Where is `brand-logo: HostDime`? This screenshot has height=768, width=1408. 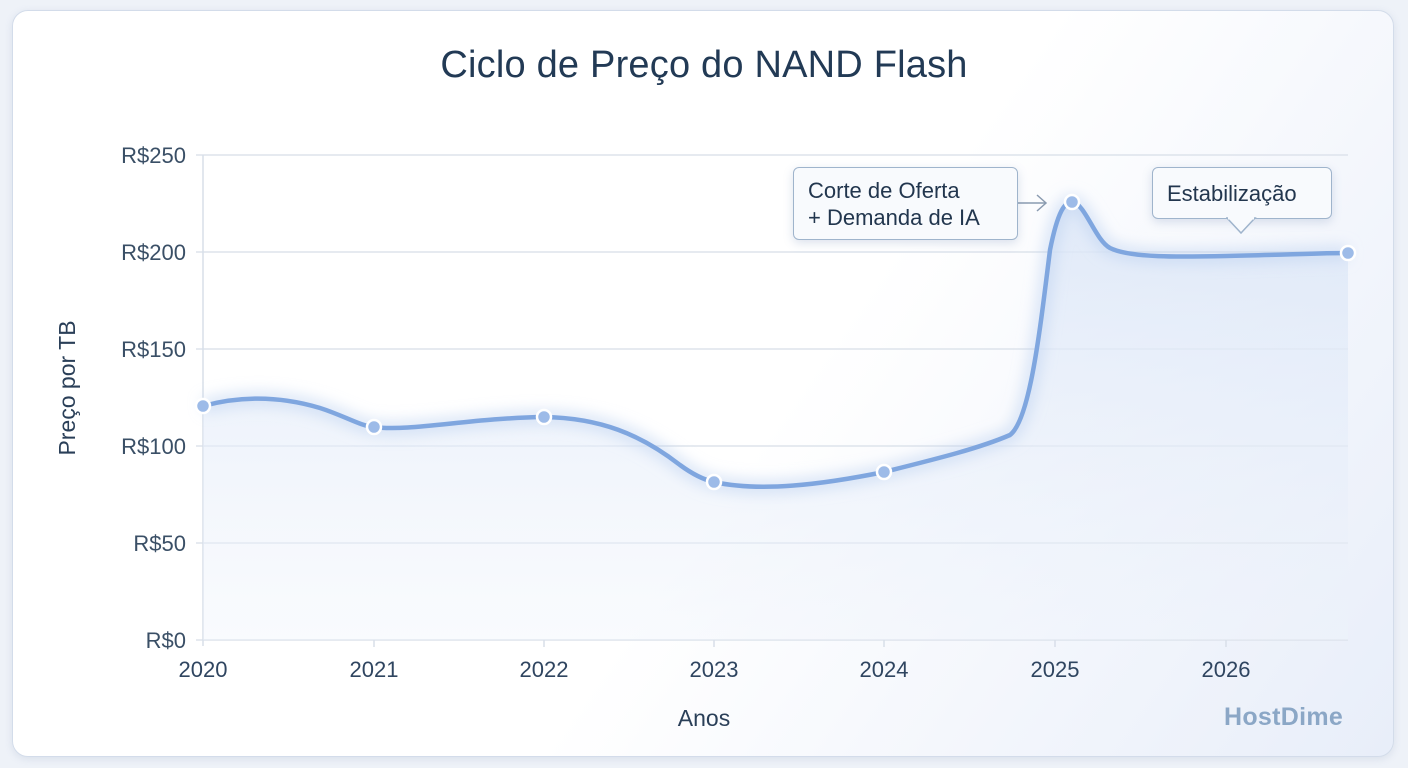
brand-logo: HostDime is located at coordinates (1284, 717).